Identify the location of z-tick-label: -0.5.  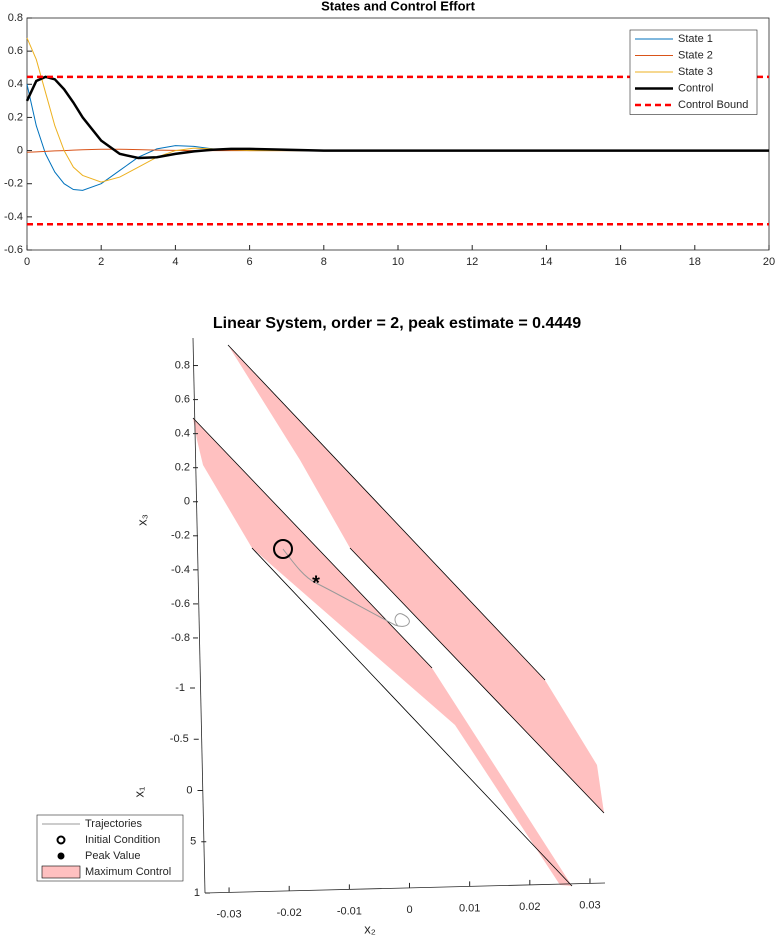
(179, 739).